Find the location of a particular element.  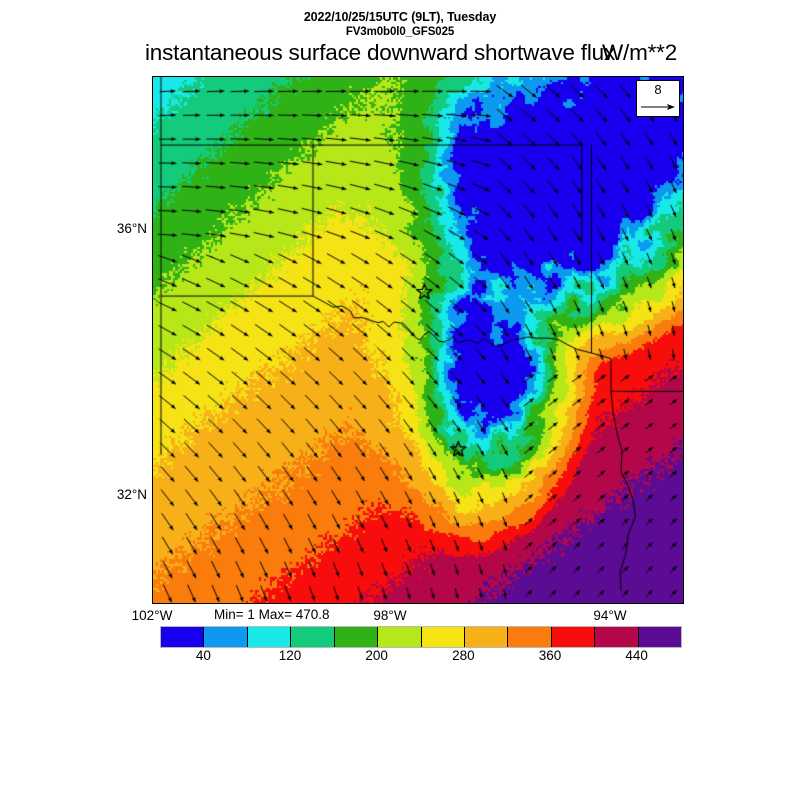

colorbar is located at coordinates (421, 637).